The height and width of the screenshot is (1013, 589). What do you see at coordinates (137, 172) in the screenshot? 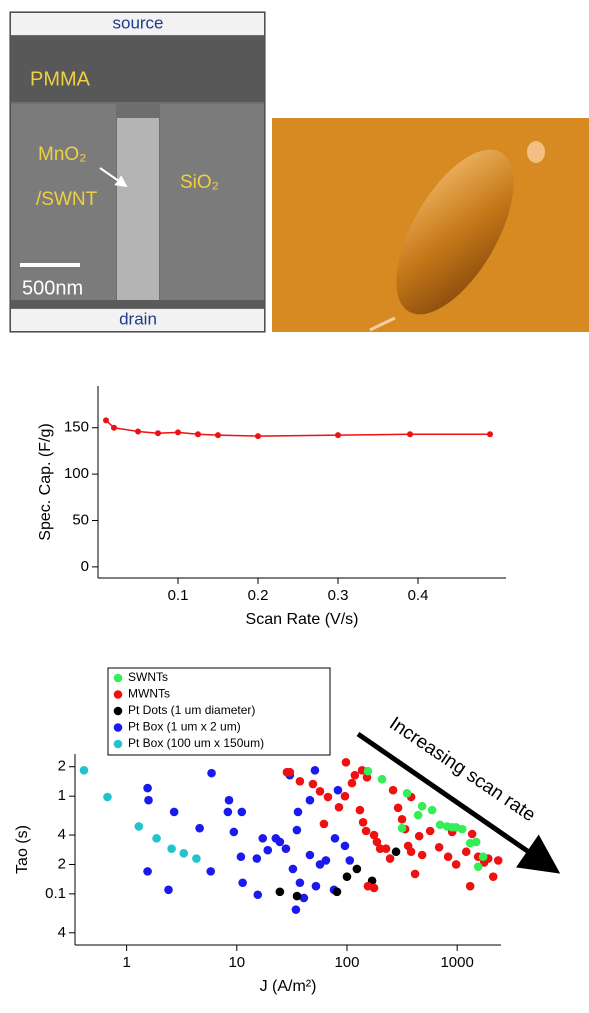
I see `sem-image: source drain PMMA MnO₂ /SWNT SiO₂ 500nm` at bounding box center [137, 172].